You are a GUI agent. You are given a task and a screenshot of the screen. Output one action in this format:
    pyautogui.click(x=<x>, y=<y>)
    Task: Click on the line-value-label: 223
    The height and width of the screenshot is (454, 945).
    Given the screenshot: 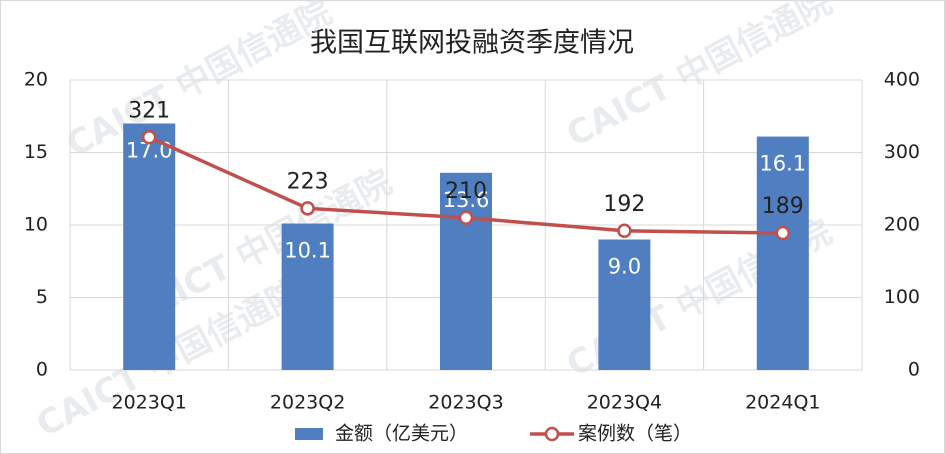 What is the action you would take?
    pyautogui.click(x=308, y=181)
    